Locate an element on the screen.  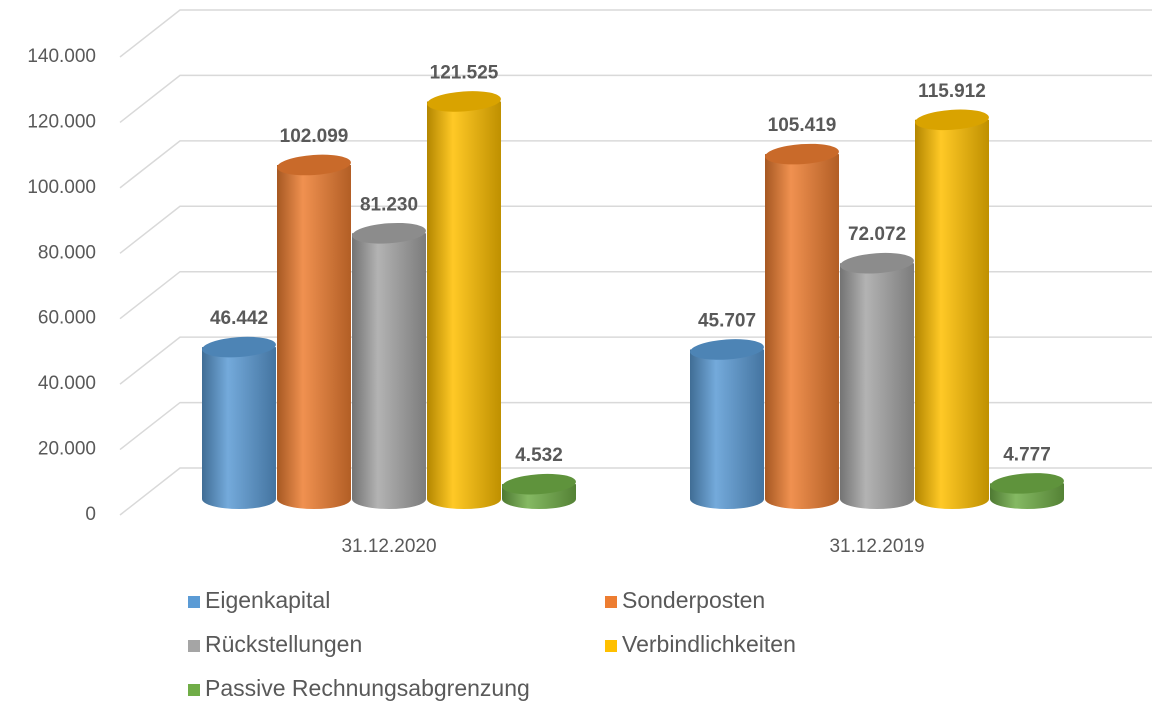
y-tick-label: 60.000 is located at coordinates (67, 318).